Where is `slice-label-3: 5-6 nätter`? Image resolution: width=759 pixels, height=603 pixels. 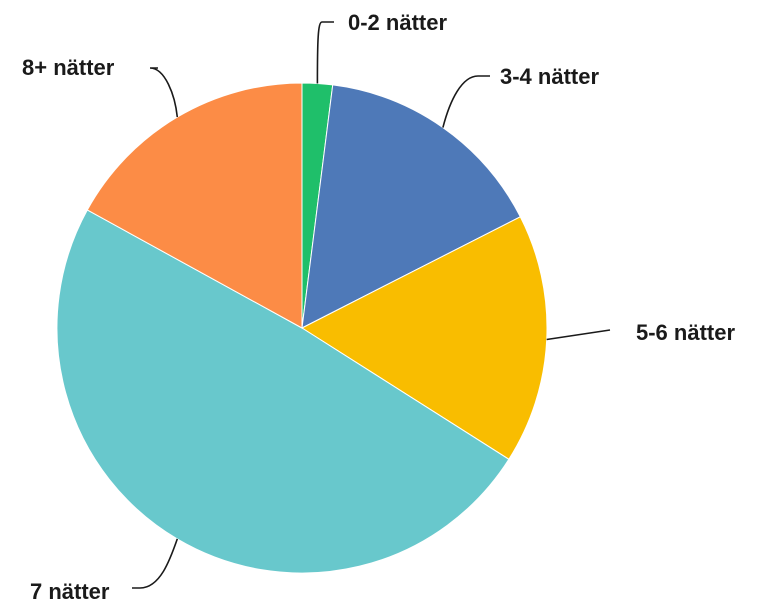 slice-label-3: 5-6 nätter is located at coordinates (685, 332).